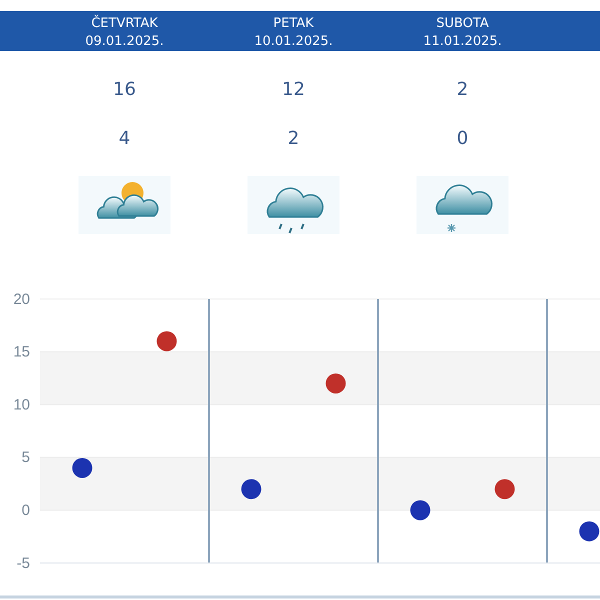 This screenshot has height=600, width=600. What do you see at coordinates (23, 563) in the screenshot?
I see `y-tick-label: -5` at bounding box center [23, 563].